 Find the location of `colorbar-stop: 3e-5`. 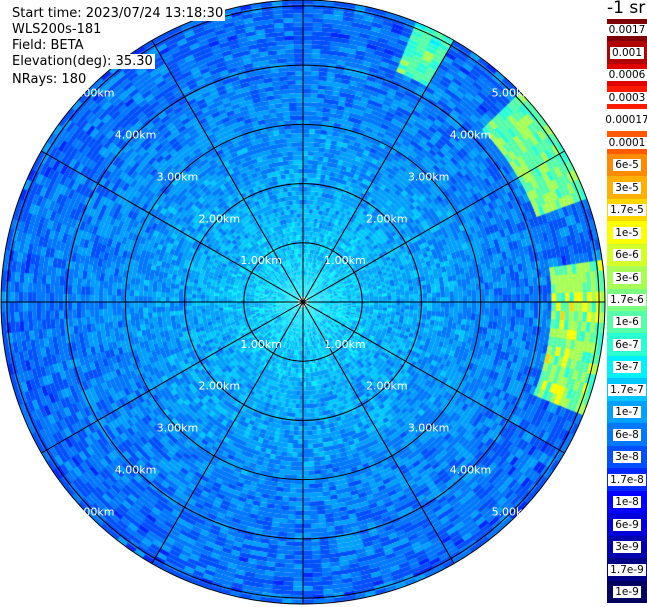

colorbar-stop: 3e-5 is located at coordinates (627, 188).